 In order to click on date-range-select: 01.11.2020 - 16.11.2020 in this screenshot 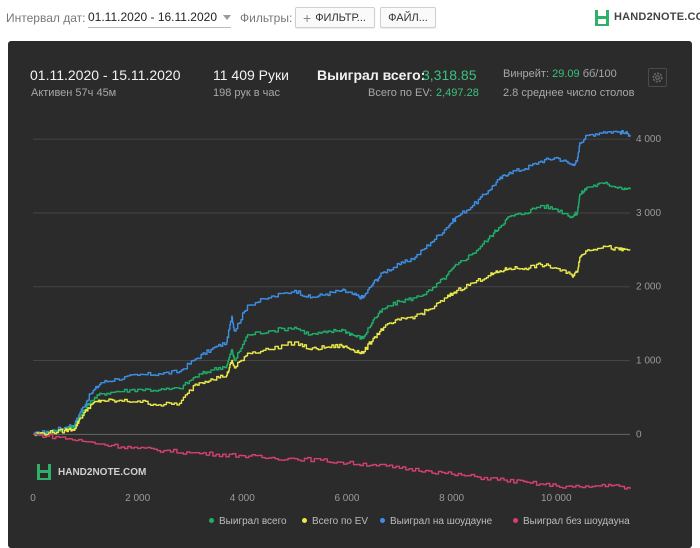, I will do `click(159, 18)`.